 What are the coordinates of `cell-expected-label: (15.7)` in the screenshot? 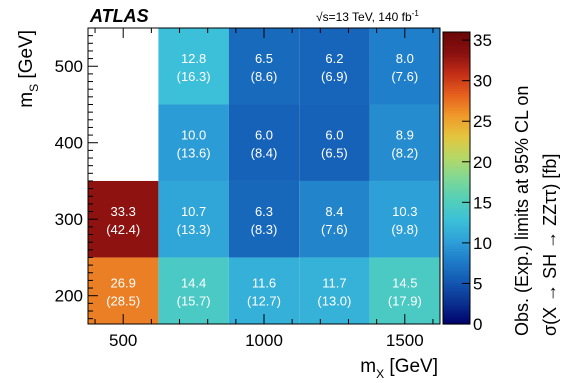 It's located at (194, 301).